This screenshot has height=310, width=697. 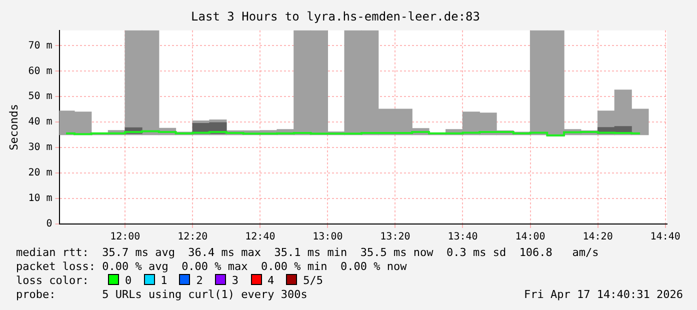 What do you see at coordinates (13, 127) in the screenshot?
I see `y-axis-title: Seconds` at bounding box center [13, 127].